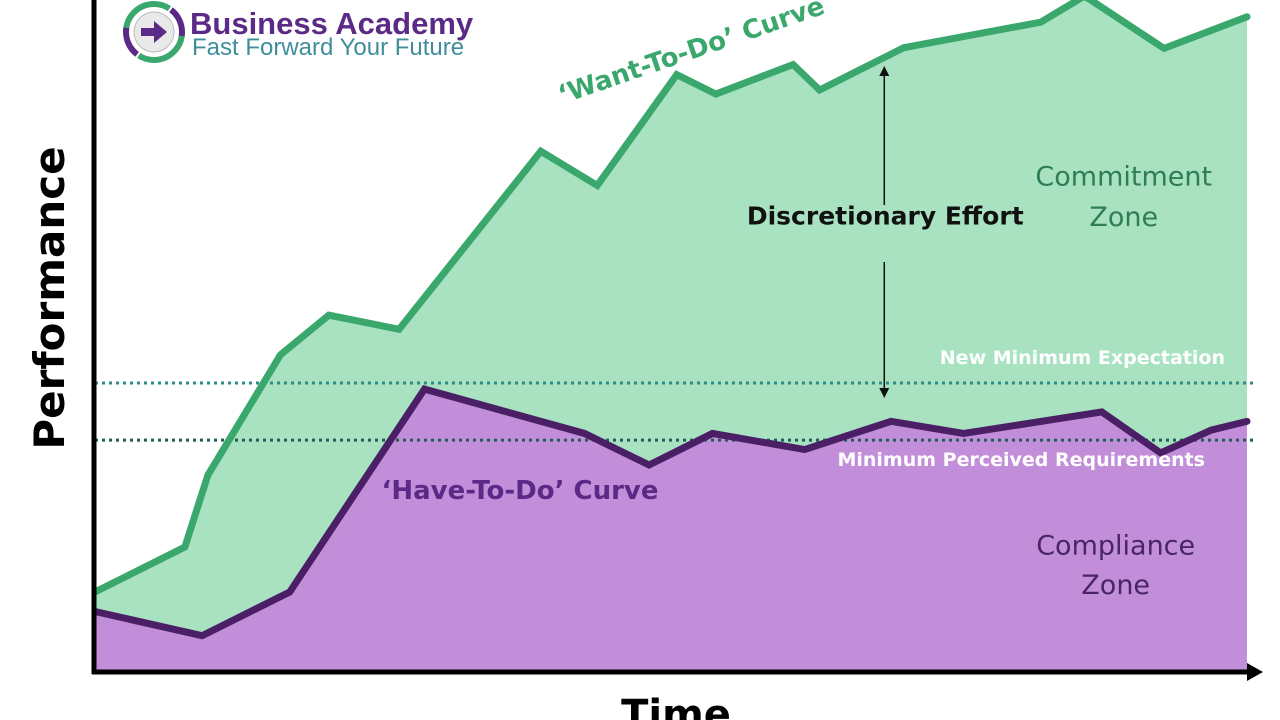 This screenshot has height=720, width=1280. Describe the element at coordinates (884, 393) in the screenshot. I see `effort-arrowhead-down` at that location.